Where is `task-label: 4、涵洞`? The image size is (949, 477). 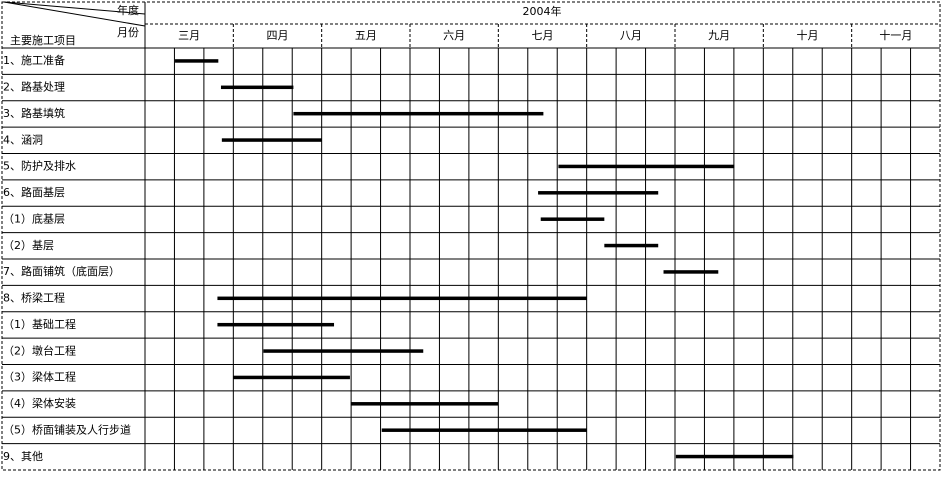
task-label: 4、涵洞 is located at coordinates (23, 139).